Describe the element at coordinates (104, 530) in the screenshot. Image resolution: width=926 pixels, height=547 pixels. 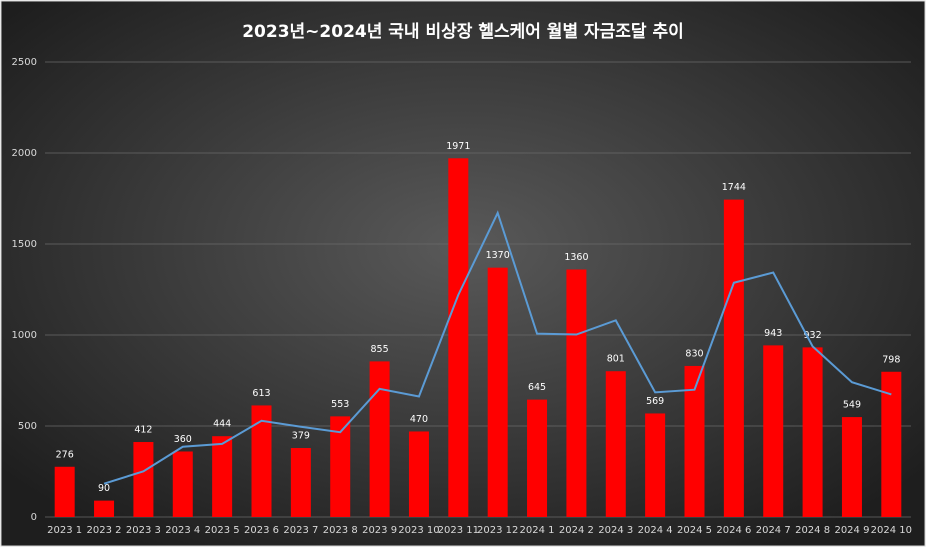
I see `x-tick-label: 2023 2` at that location.